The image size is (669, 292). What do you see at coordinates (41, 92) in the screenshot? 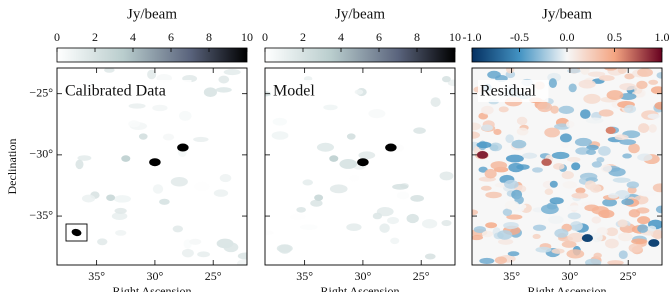
I see `y-tick-label: −25°` at bounding box center [41, 92].